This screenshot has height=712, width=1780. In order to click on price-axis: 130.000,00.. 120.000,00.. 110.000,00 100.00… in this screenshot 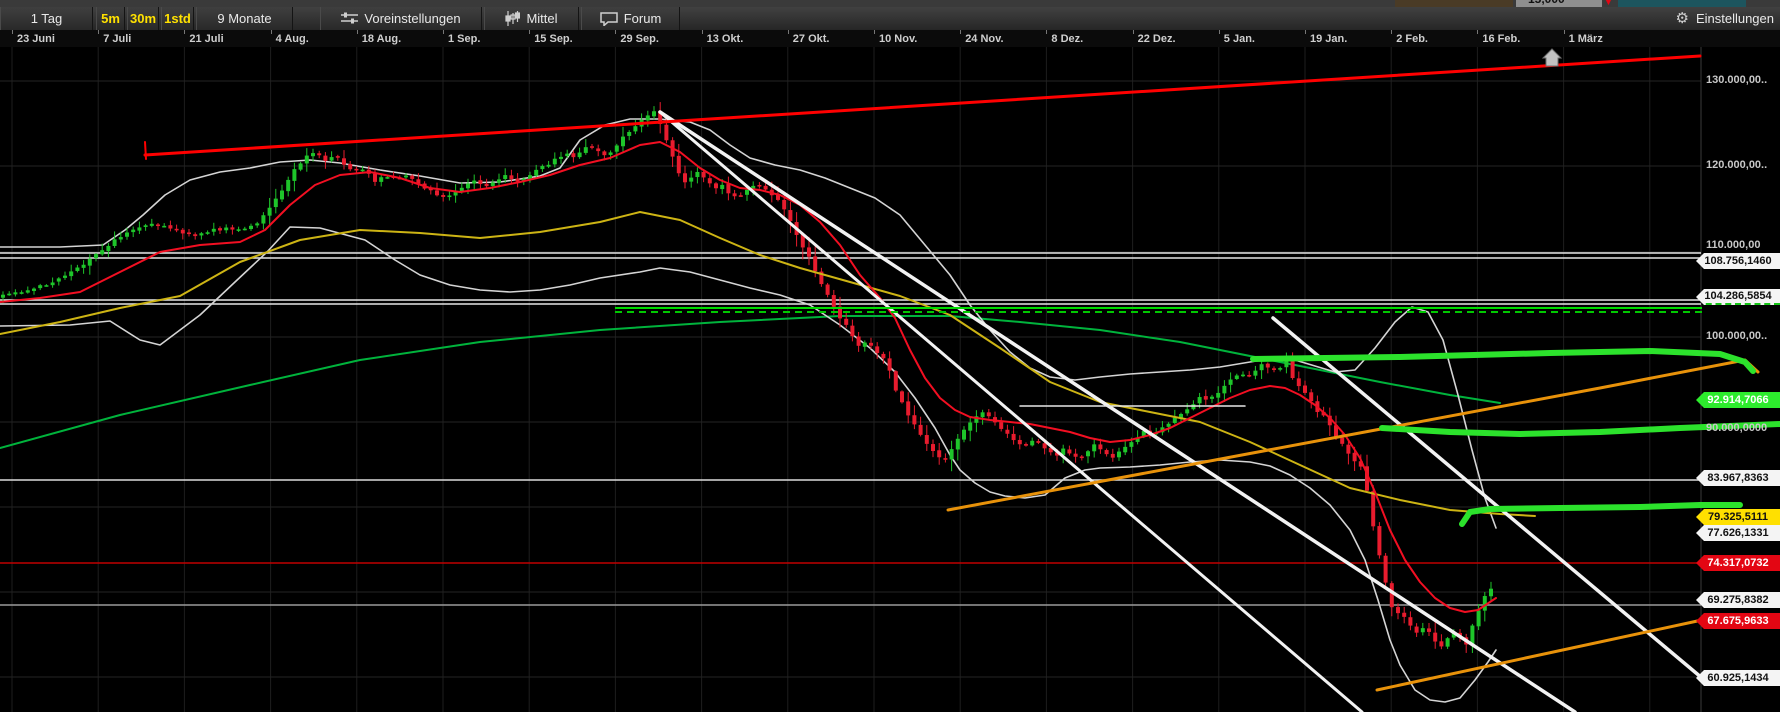, I will do `click(1738, 379)`.